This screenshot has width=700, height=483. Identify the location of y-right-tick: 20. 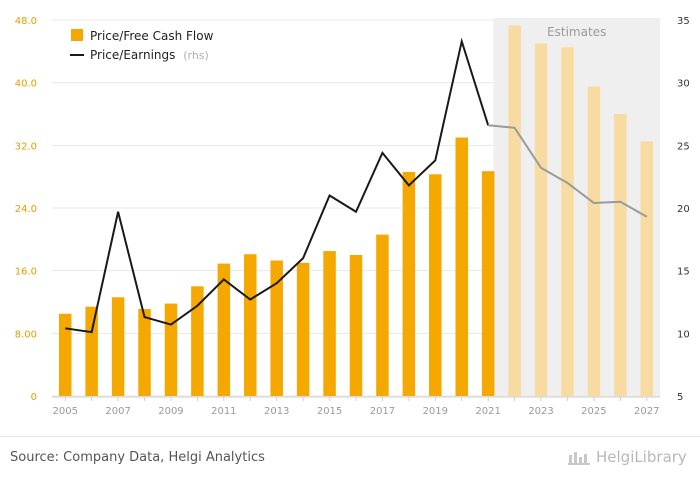
(683, 209).